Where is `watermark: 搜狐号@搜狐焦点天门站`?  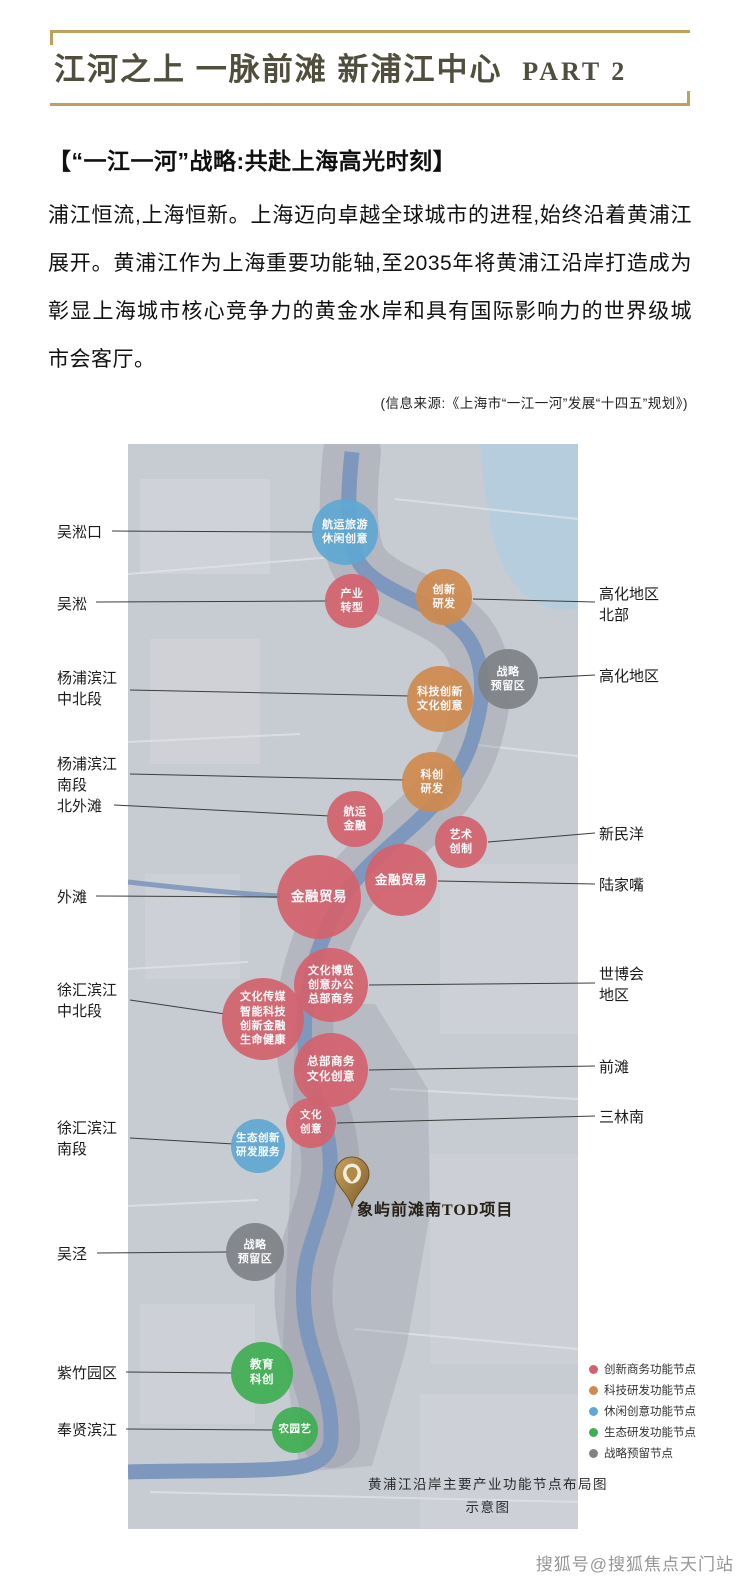
watermark: 搜狐号@搜狐焦点天门站 is located at coordinates (634, 1564).